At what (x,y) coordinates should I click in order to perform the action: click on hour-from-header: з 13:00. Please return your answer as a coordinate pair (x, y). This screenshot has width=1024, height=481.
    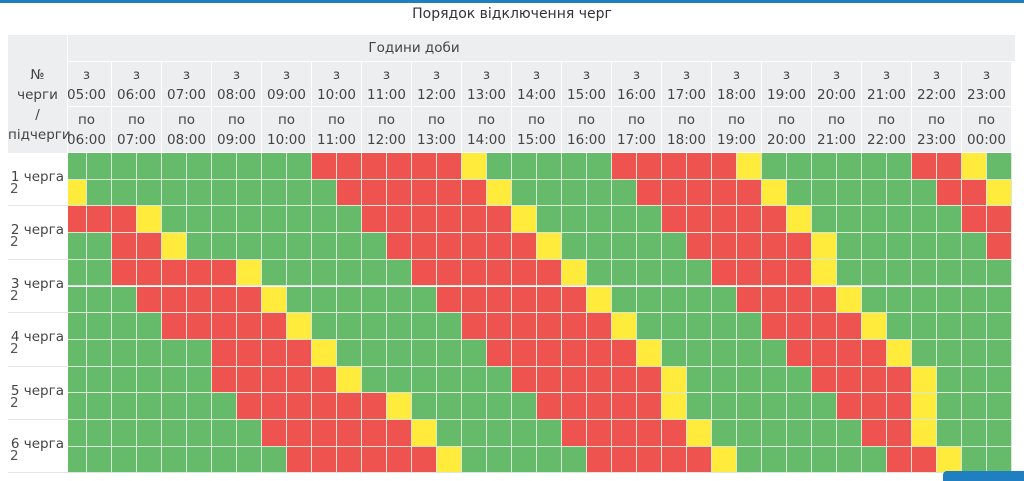
    Looking at the image, I should click on (487, 84).